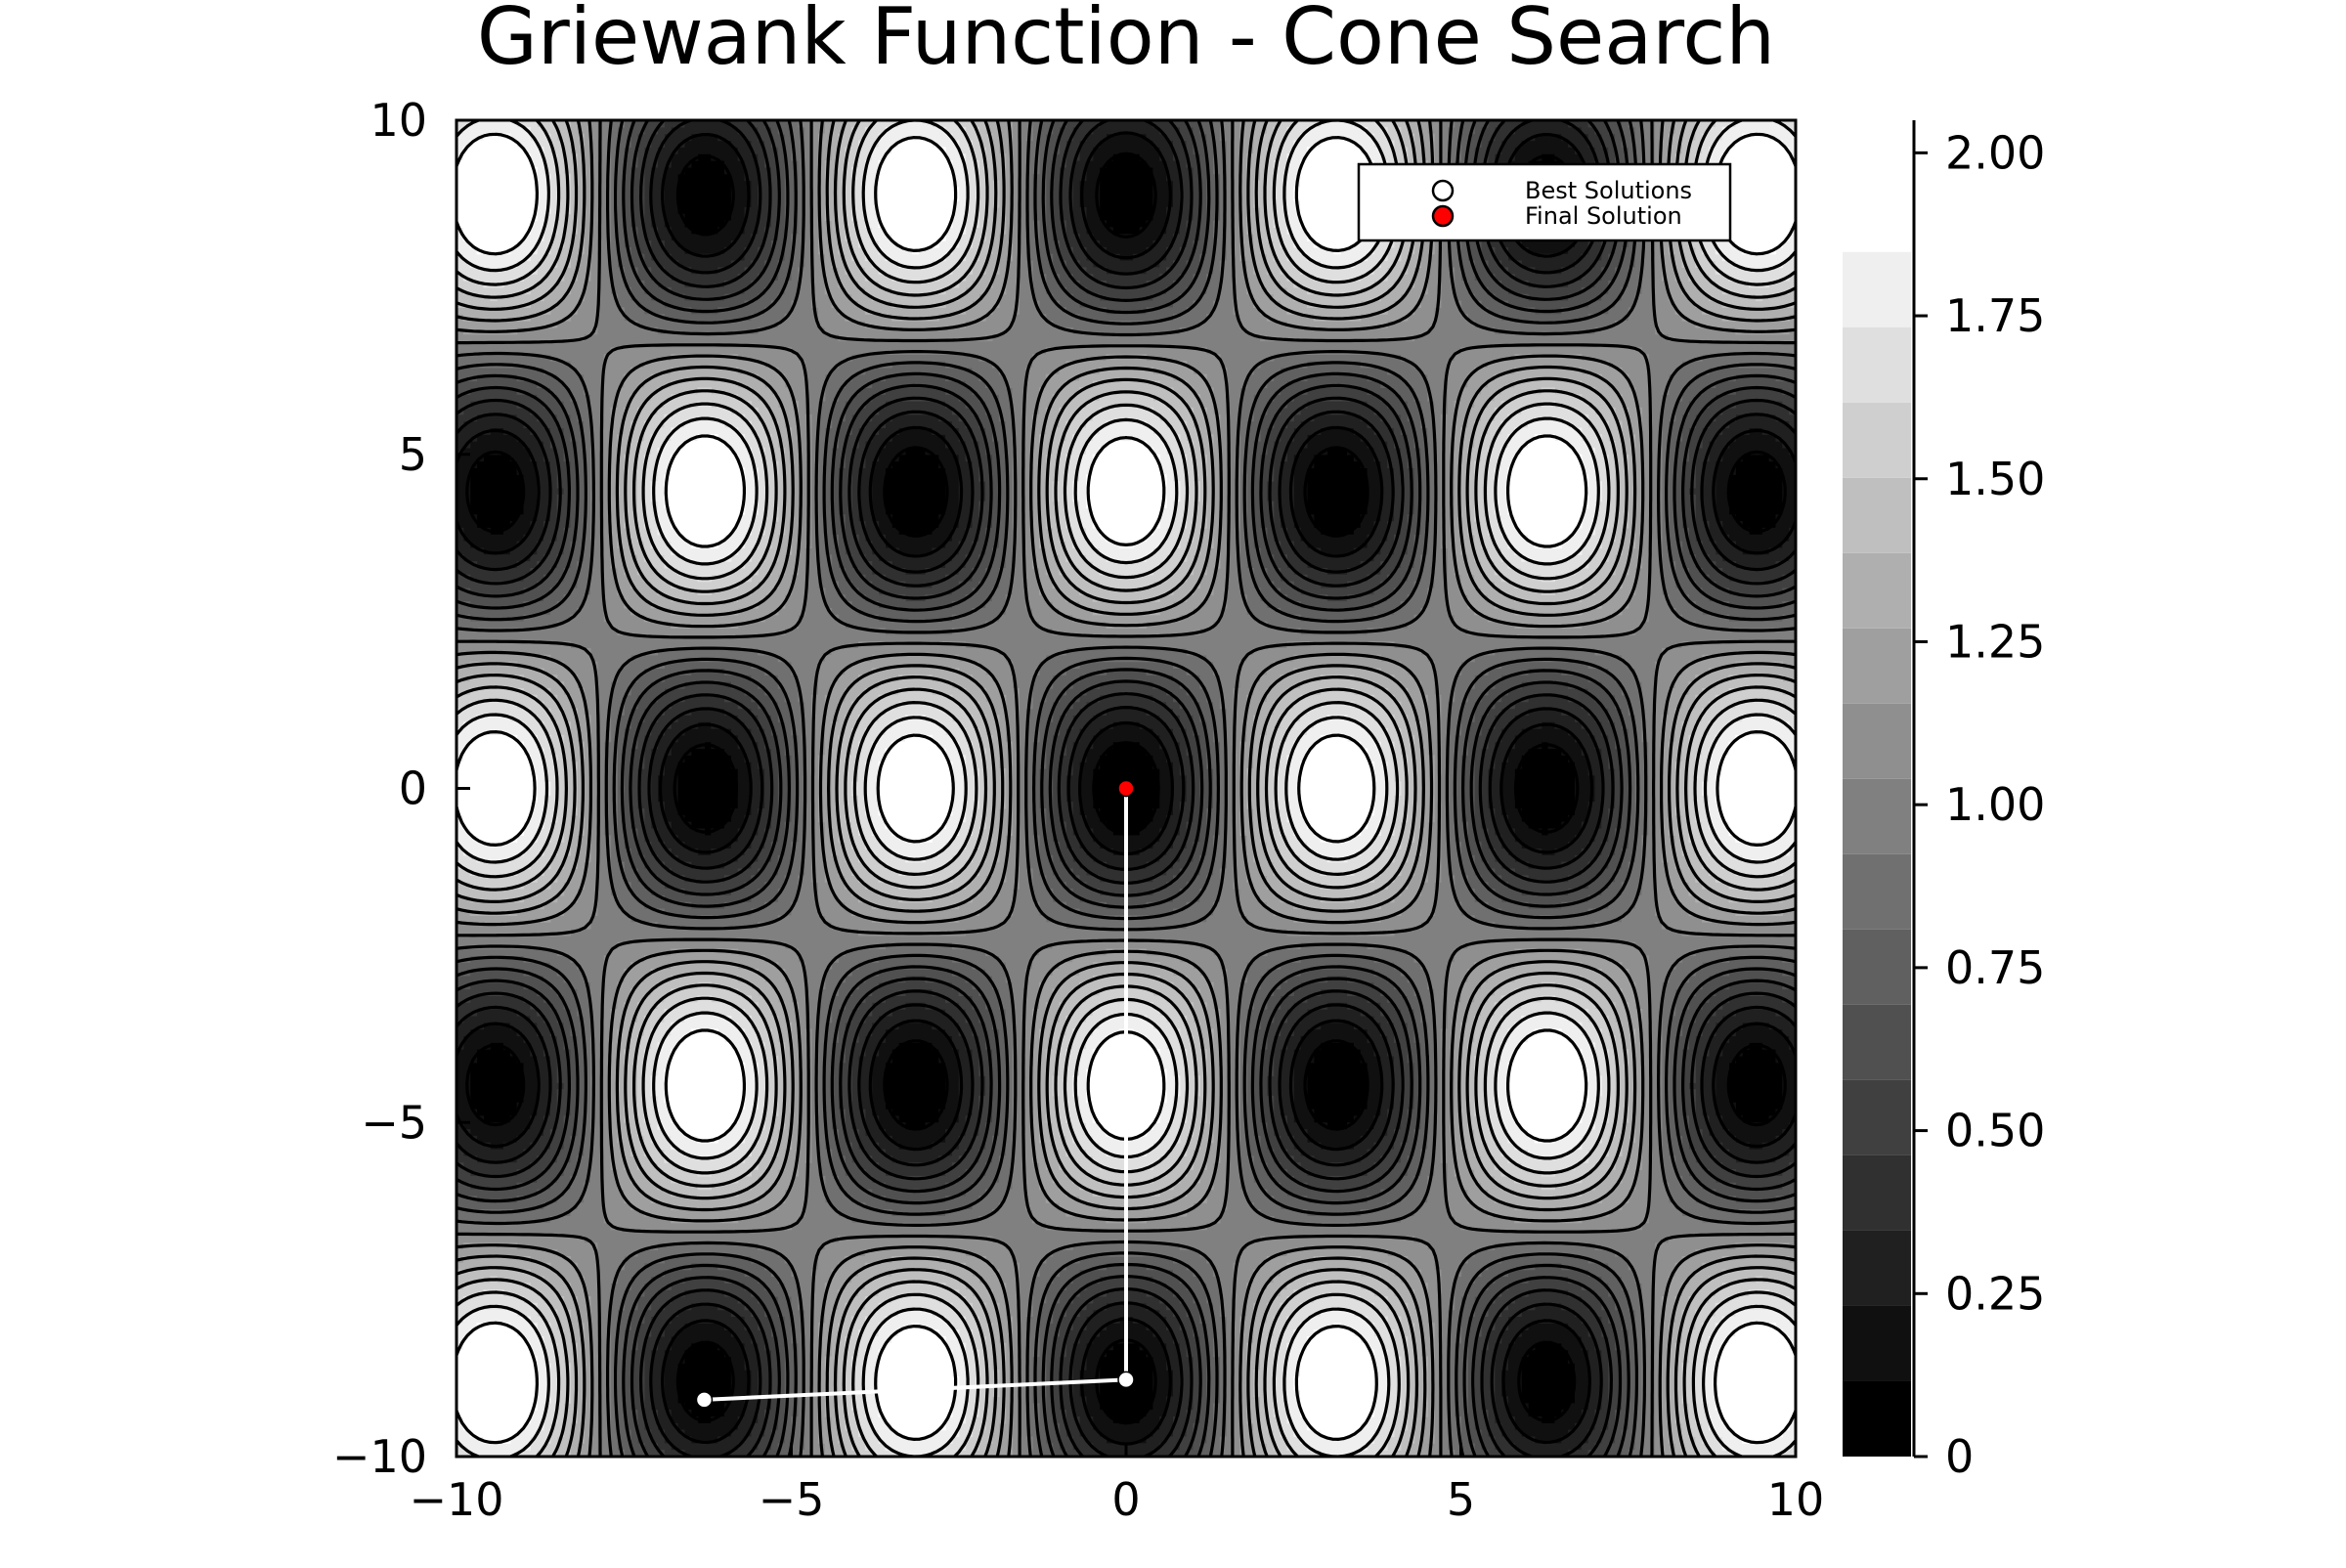 Image resolution: width=2346 pixels, height=1568 pixels. I want to click on colorbar-tick-label-1: 0.25, so click(1995, 1293).